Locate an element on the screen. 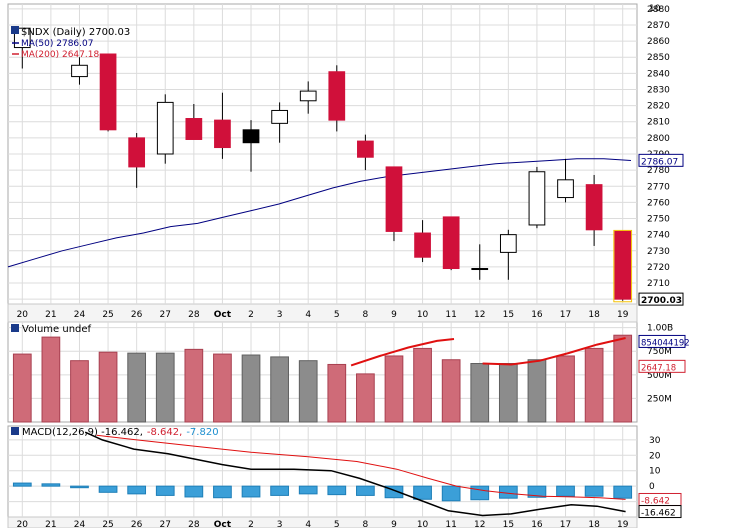  x-tick-label-bottom: 27 is located at coordinates (165, 524).